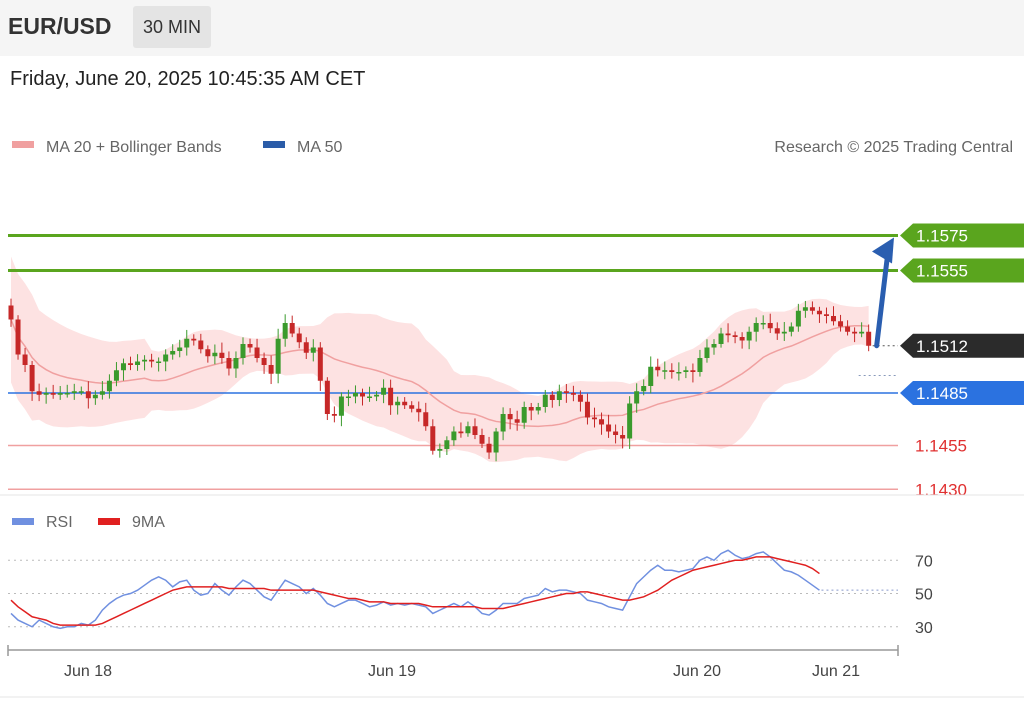  What do you see at coordinates (836, 671) in the screenshot?
I see `x-tick-label: Jun 21` at bounding box center [836, 671].